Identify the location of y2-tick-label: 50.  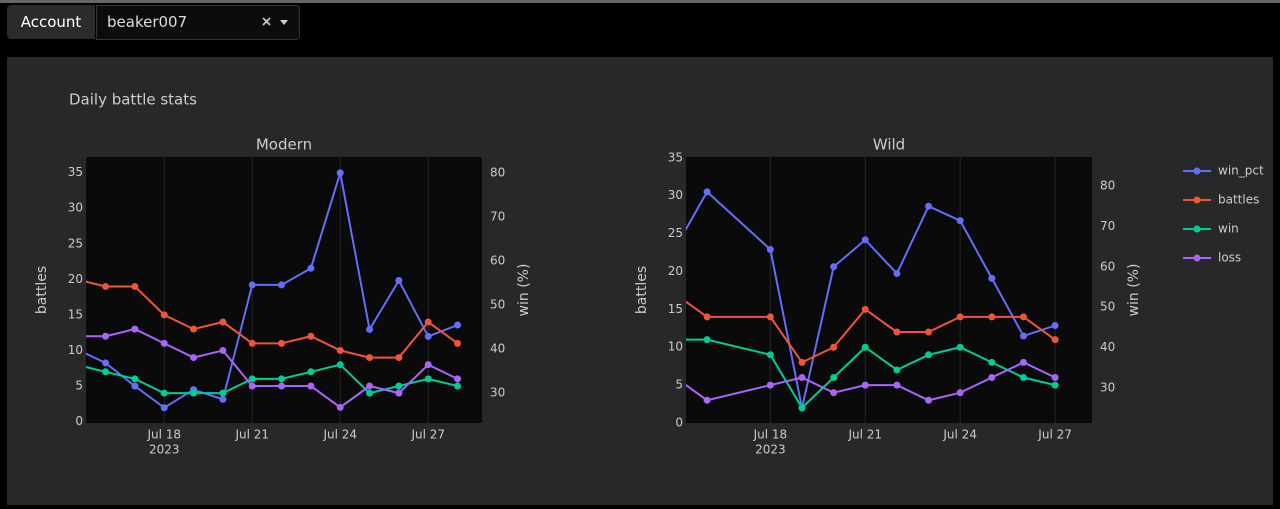
(497, 304).